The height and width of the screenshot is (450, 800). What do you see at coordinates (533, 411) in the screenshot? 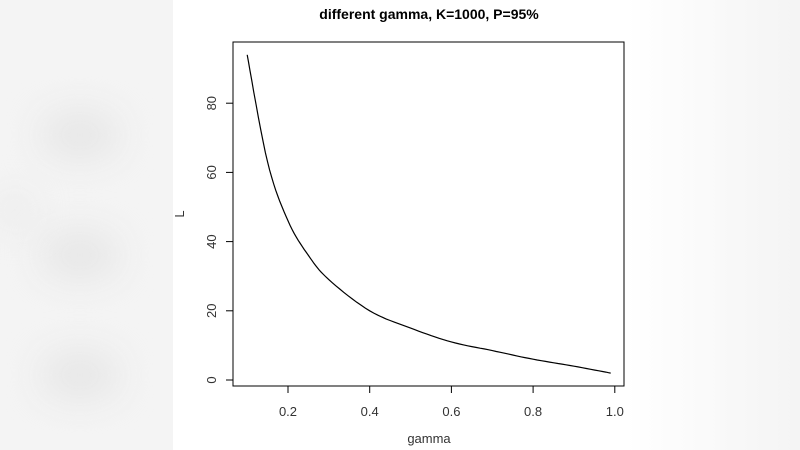
I see `x-tick-label: 0.8` at bounding box center [533, 411].